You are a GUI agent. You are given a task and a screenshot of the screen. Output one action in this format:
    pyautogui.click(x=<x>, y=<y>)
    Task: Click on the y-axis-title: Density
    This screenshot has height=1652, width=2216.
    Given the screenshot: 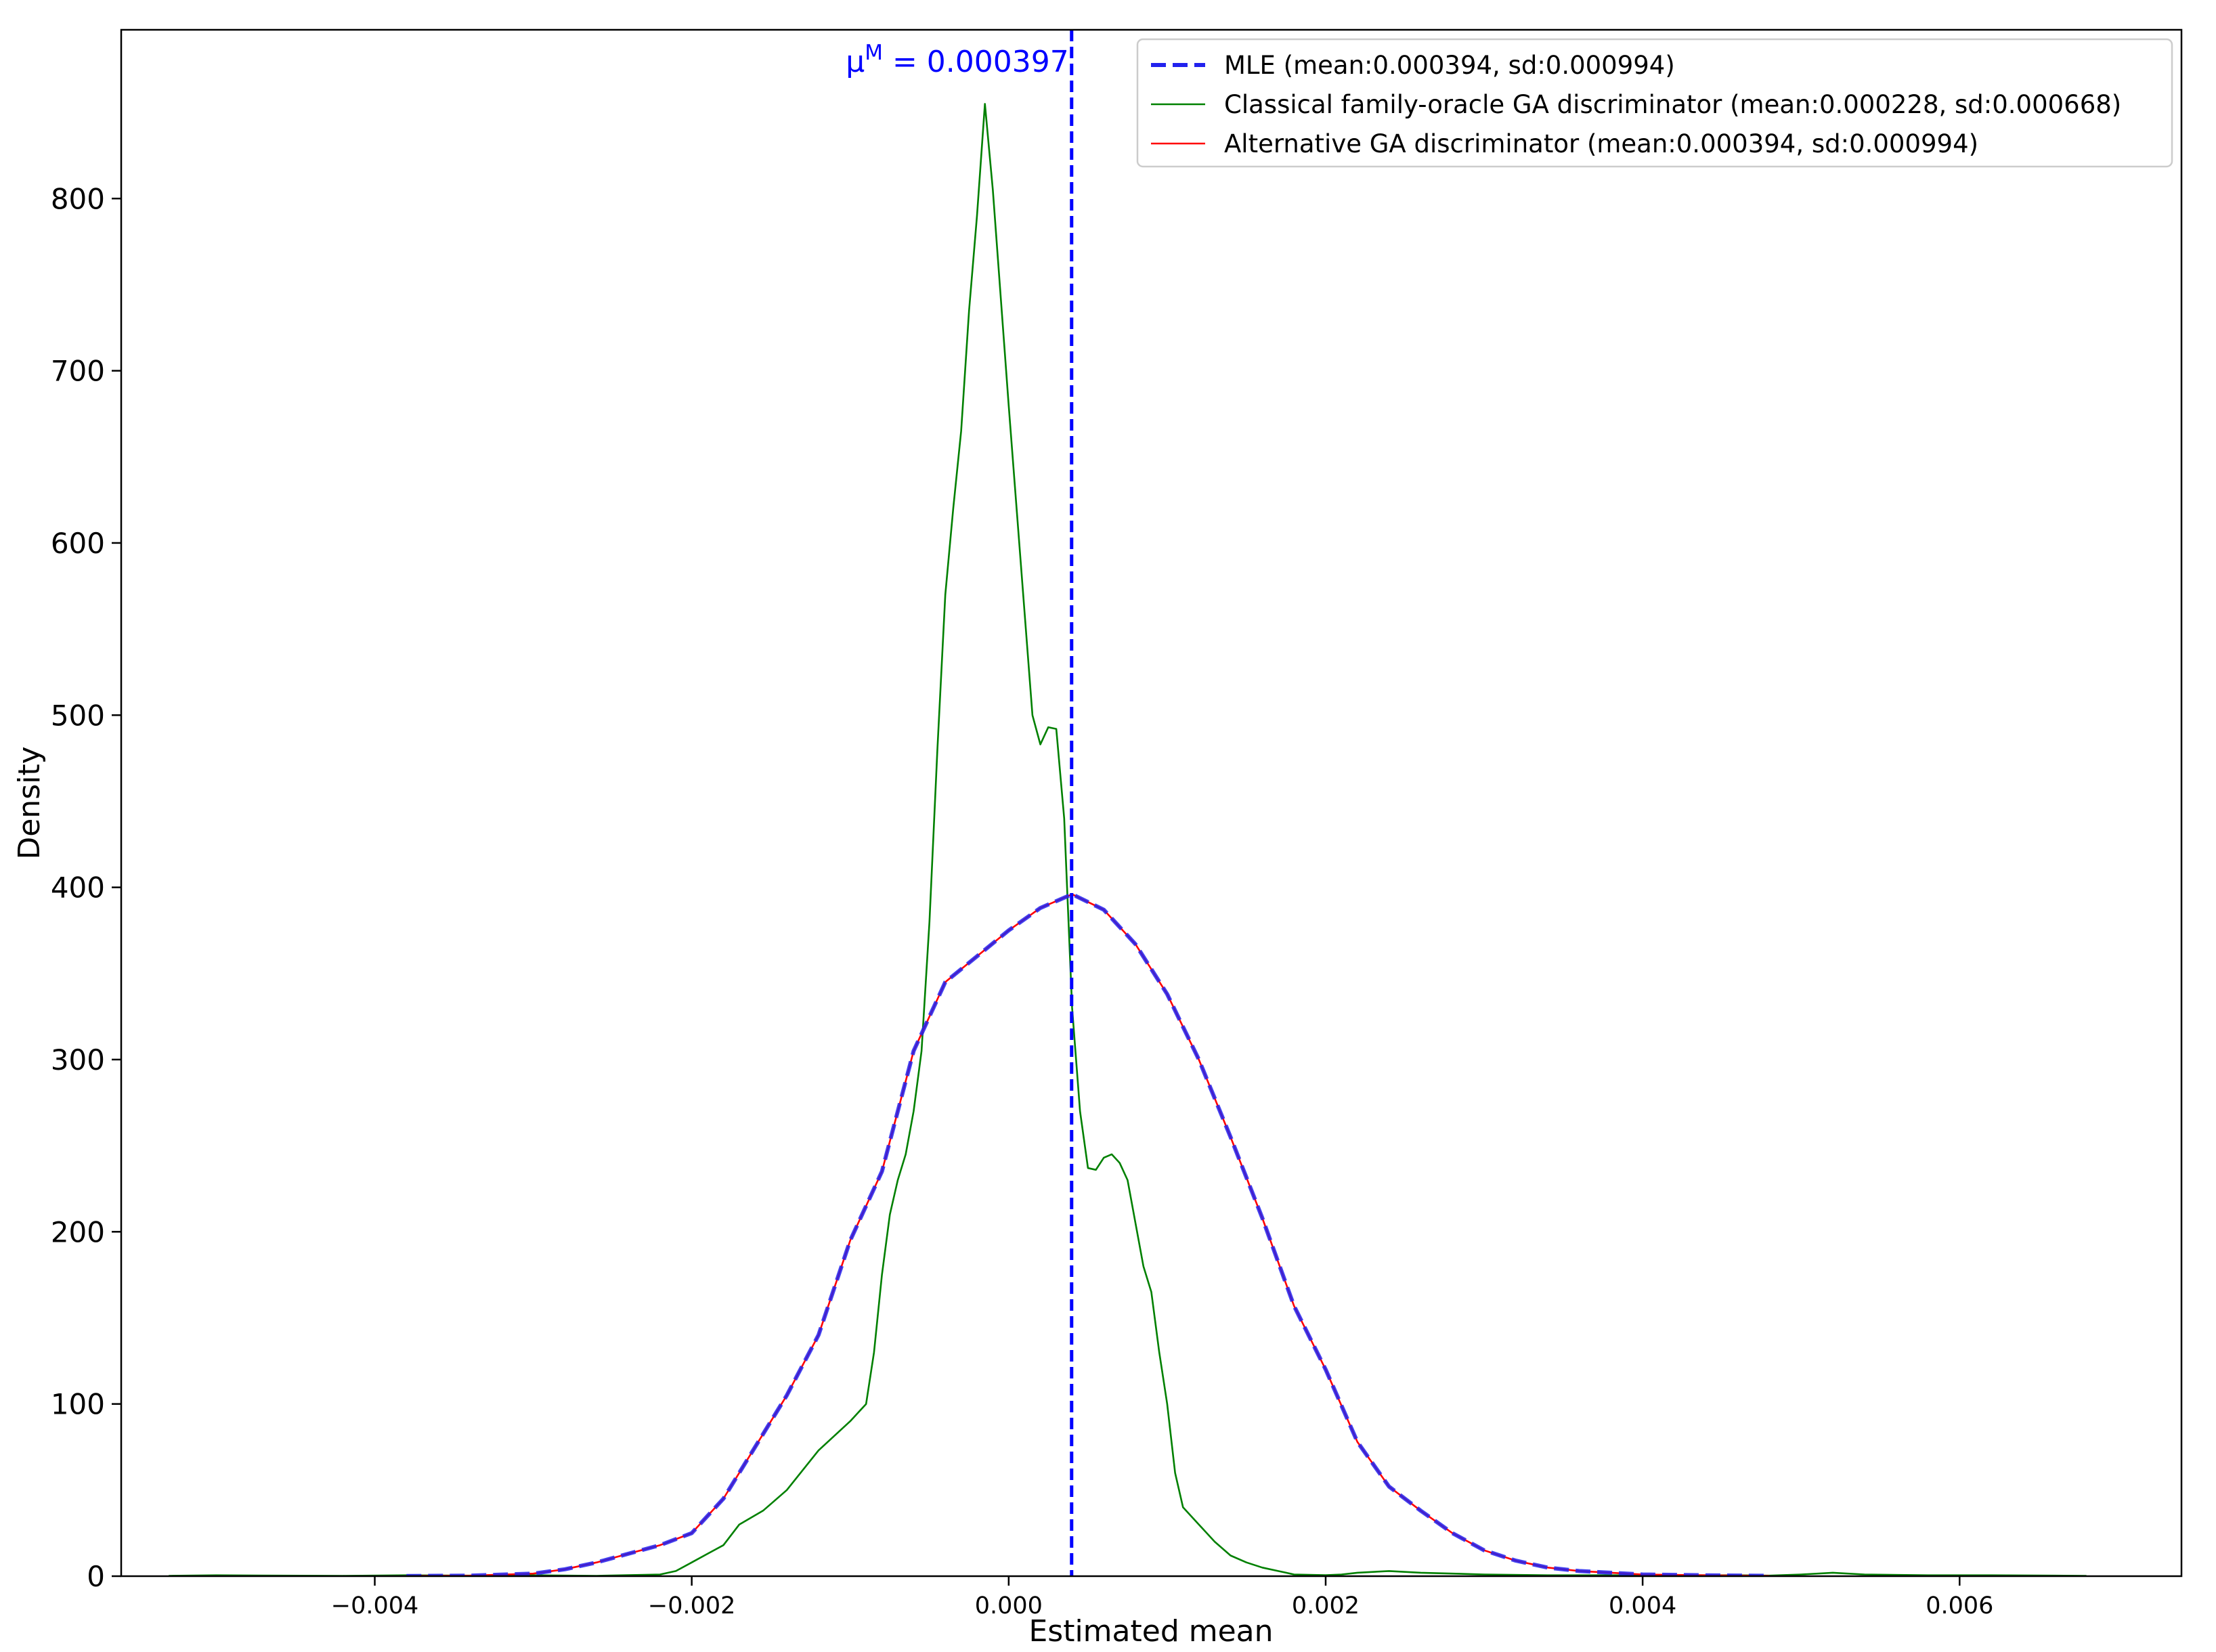 What is the action you would take?
    pyautogui.click(x=29, y=802)
    